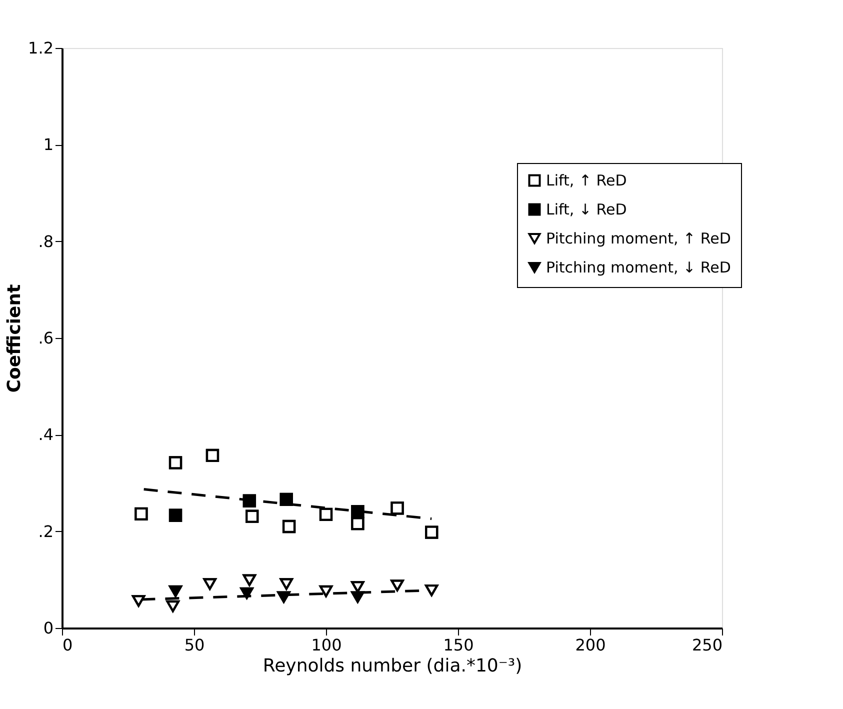 Image resolution: width=843 pixels, height=709 pixels. What do you see at coordinates (590, 645) in the screenshot?
I see `x-tick-label: 200` at bounding box center [590, 645].